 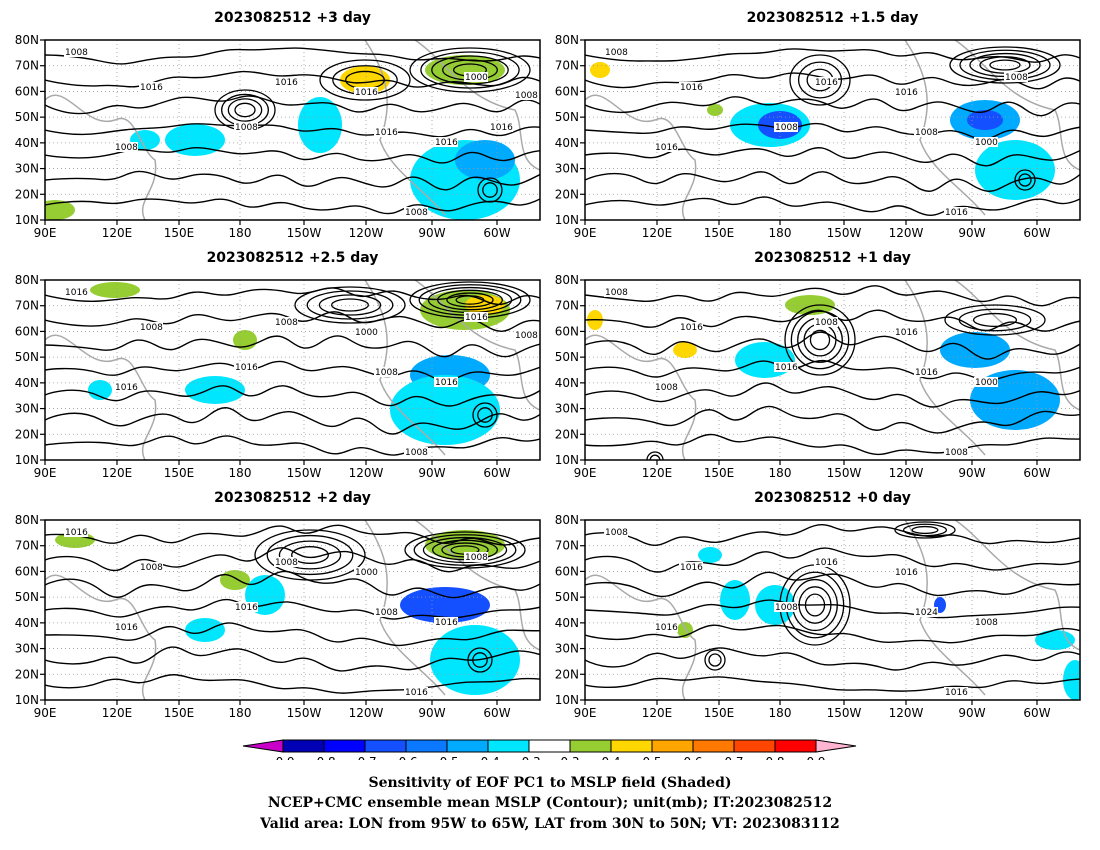 What do you see at coordinates (692, 757) in the screenshot?
I see `colorbar-label: 0.6` at bounding box center [692, 757].